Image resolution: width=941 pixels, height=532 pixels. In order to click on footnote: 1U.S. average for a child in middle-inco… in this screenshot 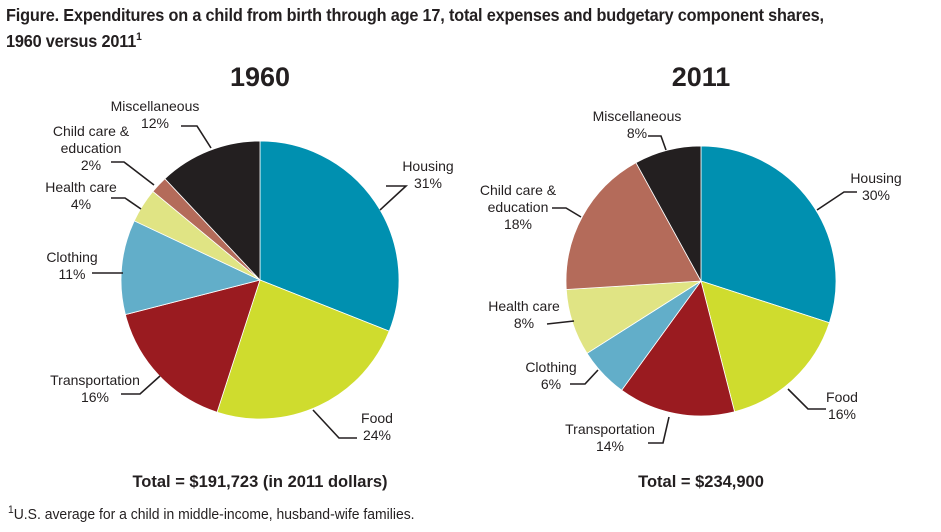, I will do `click(211, 513)`.